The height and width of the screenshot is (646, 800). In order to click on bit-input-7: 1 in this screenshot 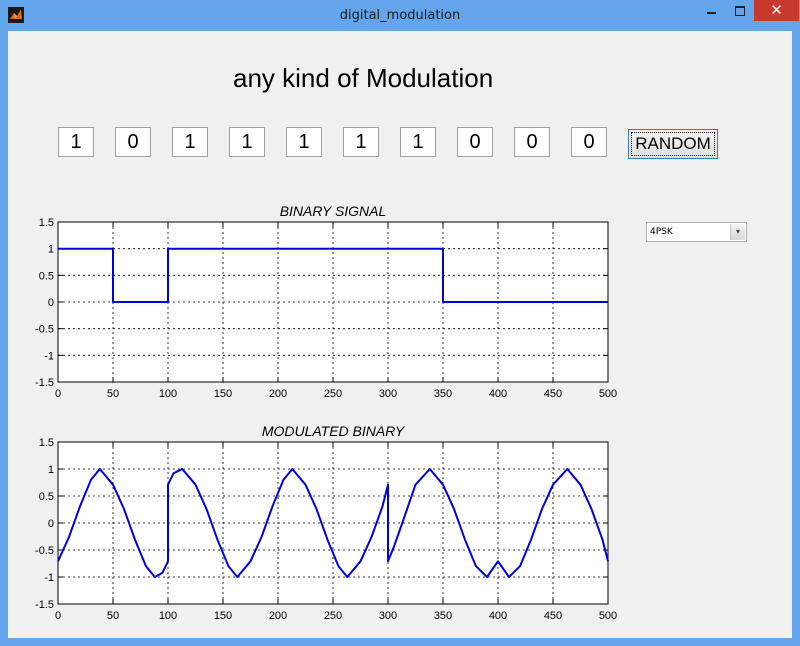, I will do `click(418, 142)`.